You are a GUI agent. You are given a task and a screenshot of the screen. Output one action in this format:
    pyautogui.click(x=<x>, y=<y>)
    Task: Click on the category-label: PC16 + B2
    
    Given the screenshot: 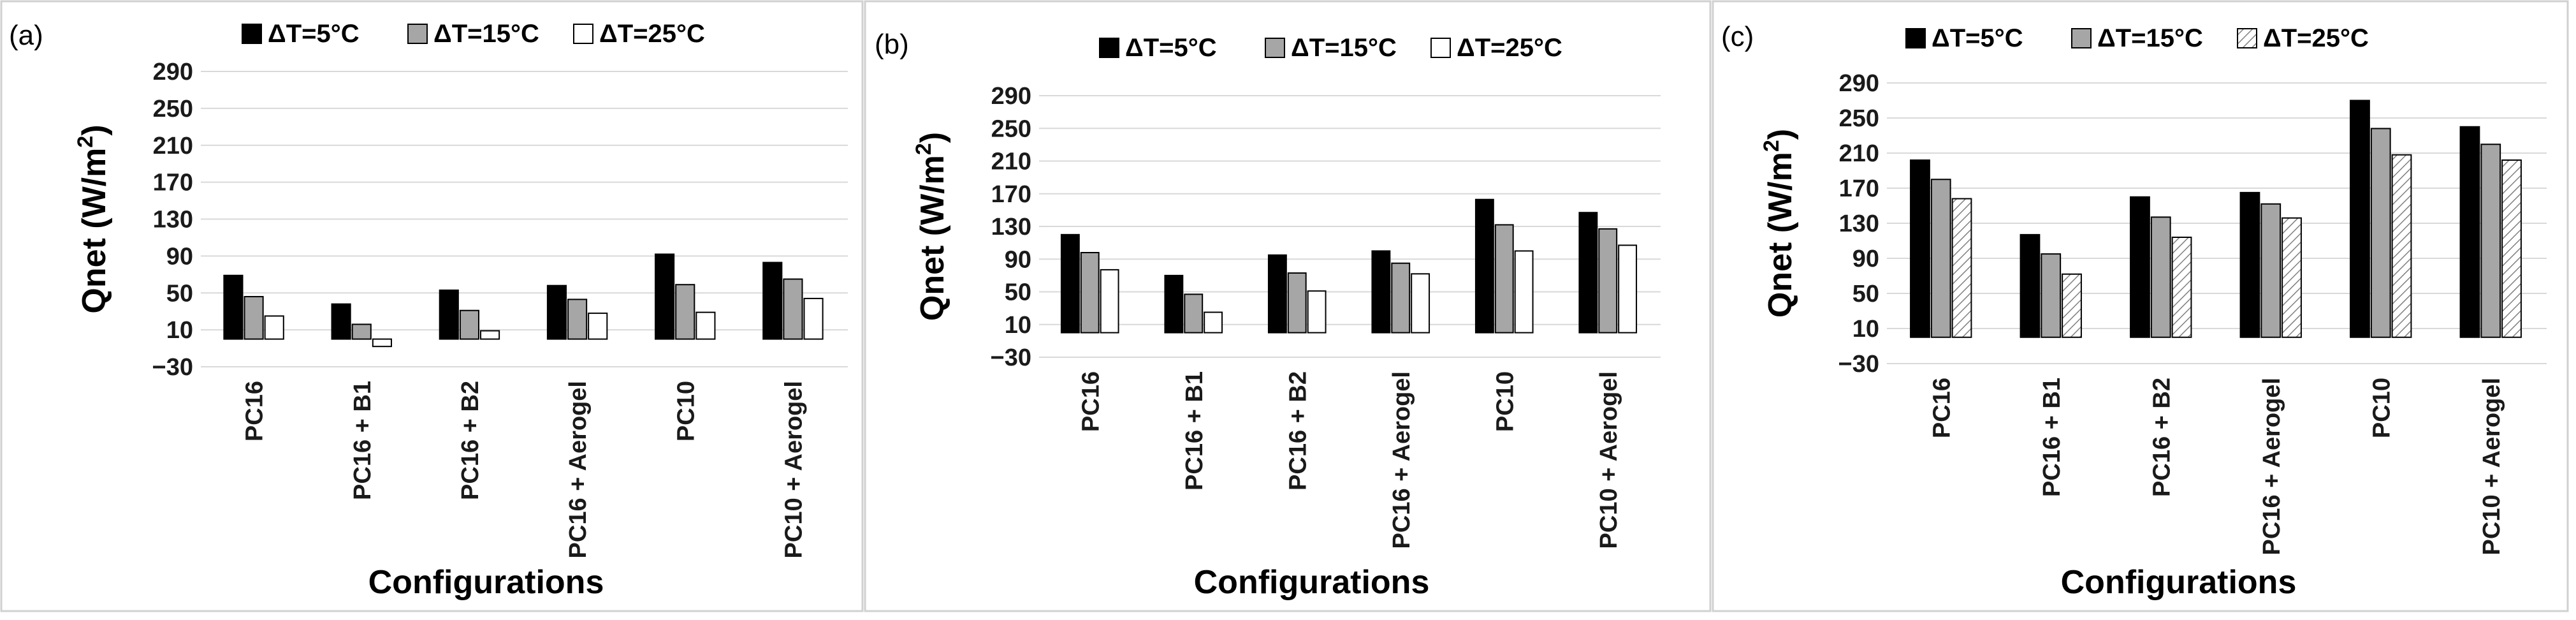 What is the action you would take?
    pyautogui.click(x=2161, y=437)
    